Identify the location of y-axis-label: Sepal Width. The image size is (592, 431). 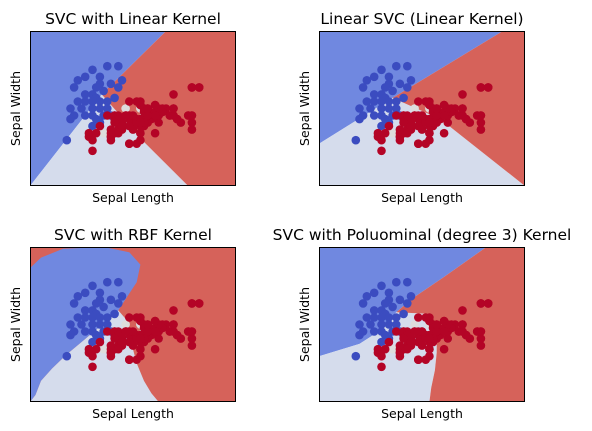
(304, 108).